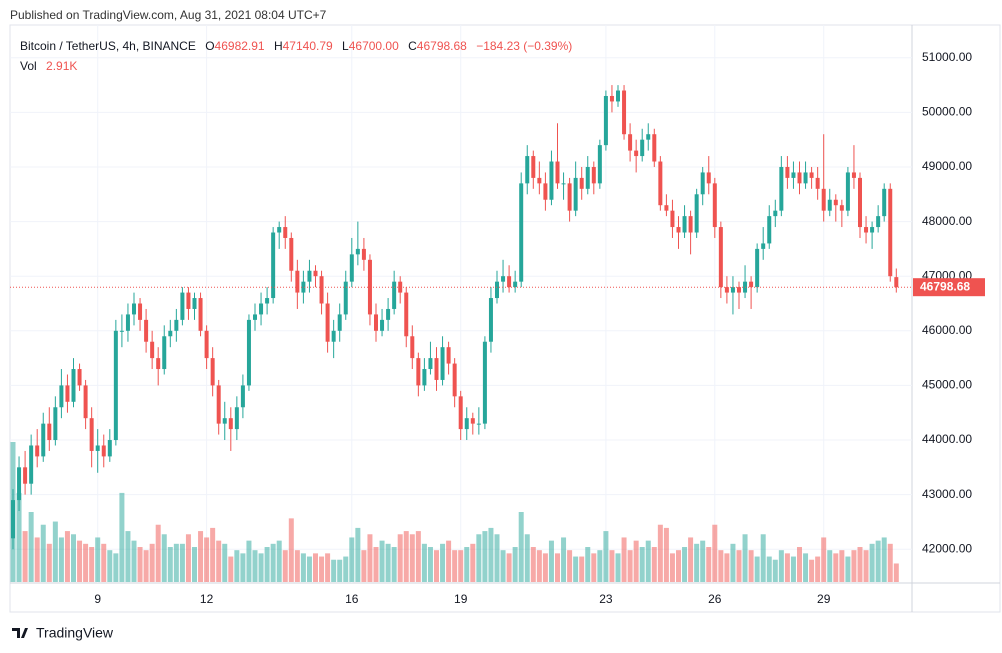 Image resolution: width=1002 pixels, height=653 pixels. I want to click on c-key: C, so click(412, 46).